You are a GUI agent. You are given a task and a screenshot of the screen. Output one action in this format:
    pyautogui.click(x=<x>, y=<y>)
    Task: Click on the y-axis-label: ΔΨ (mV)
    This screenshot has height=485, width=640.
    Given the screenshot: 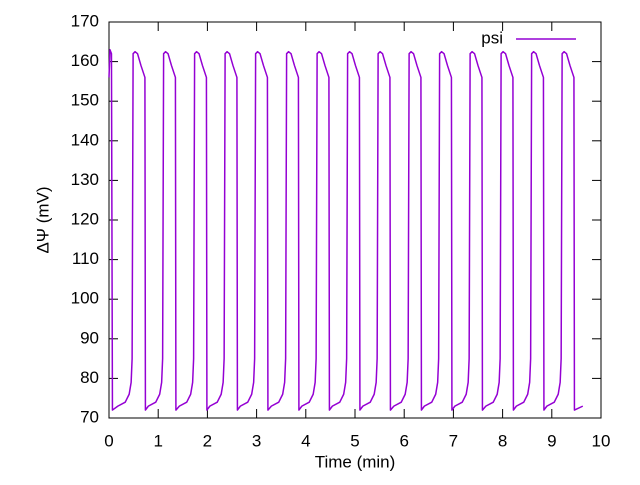 What is the action you would take?
    pyautogui.click(x=42, y=219)
    